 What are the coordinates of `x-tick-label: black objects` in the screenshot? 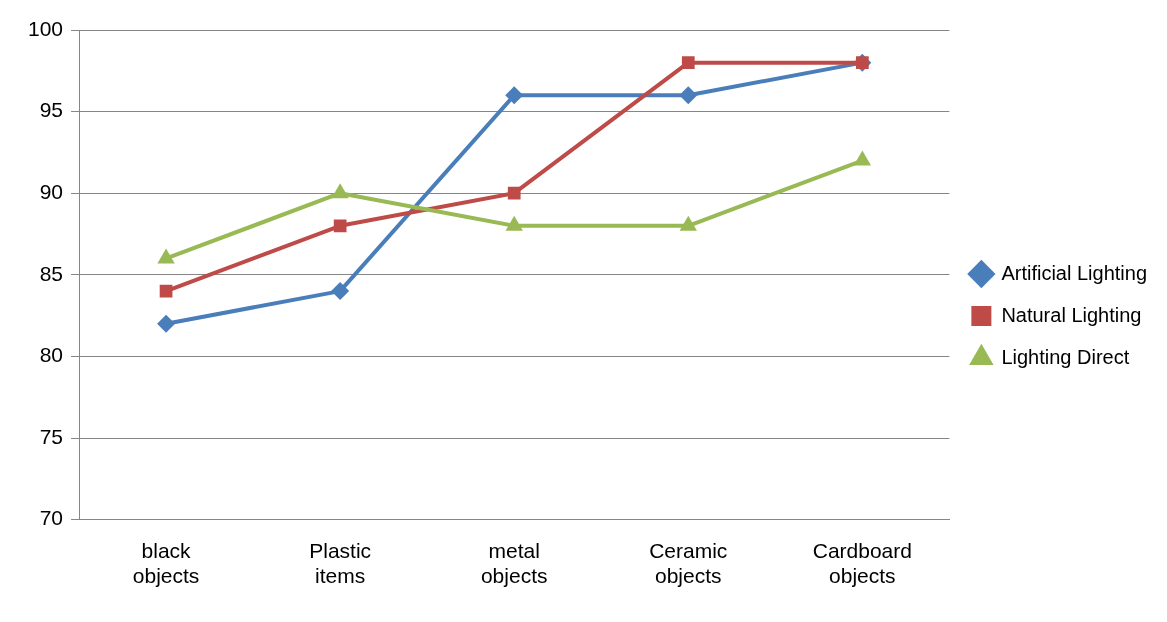 It's located at (166, 563).